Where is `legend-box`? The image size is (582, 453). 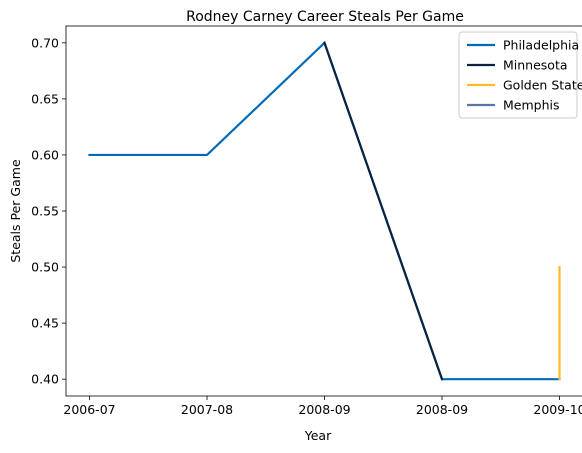 legend-box is located at coordinates (518, 75).